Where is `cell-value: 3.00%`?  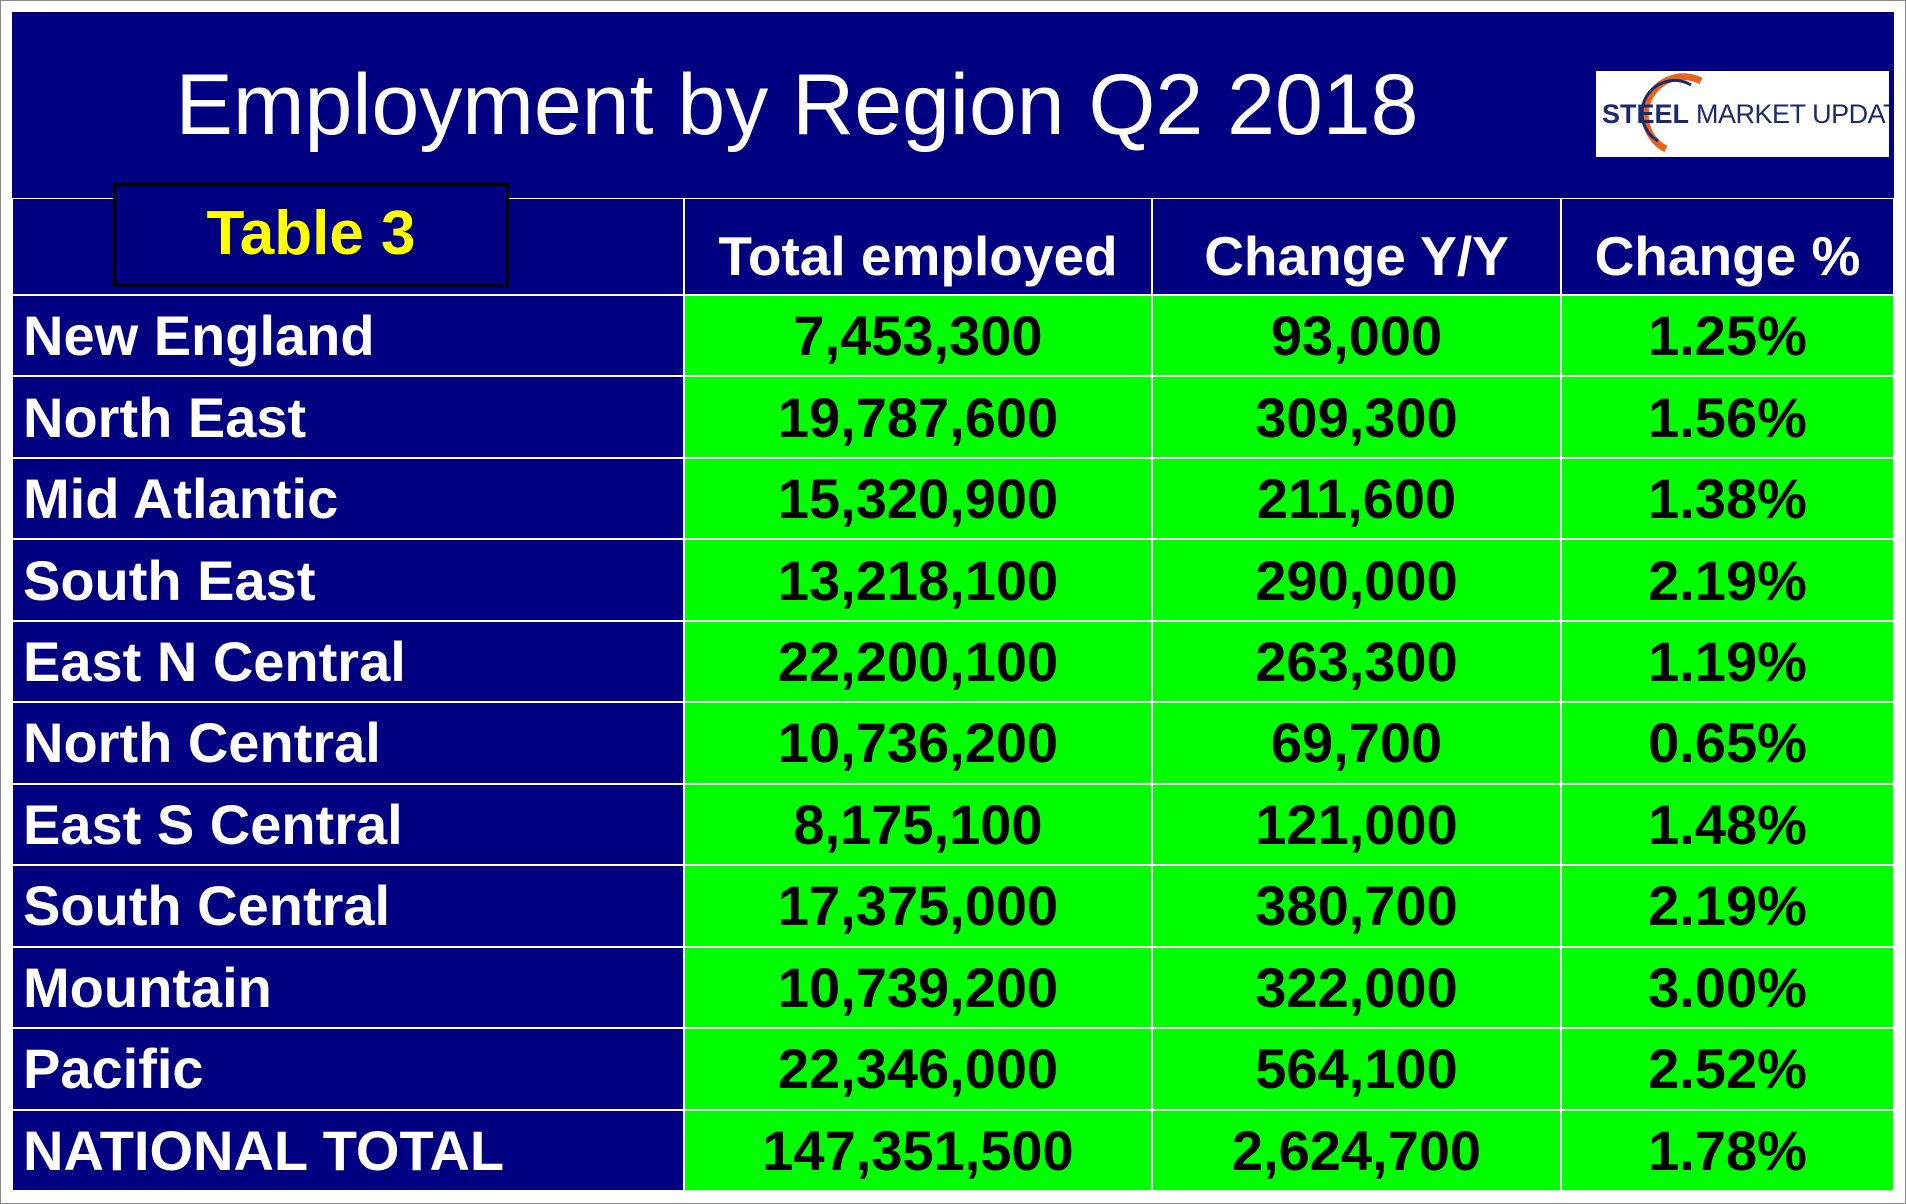
cell-value: 3.00% is located at coordinates (1727, 987).